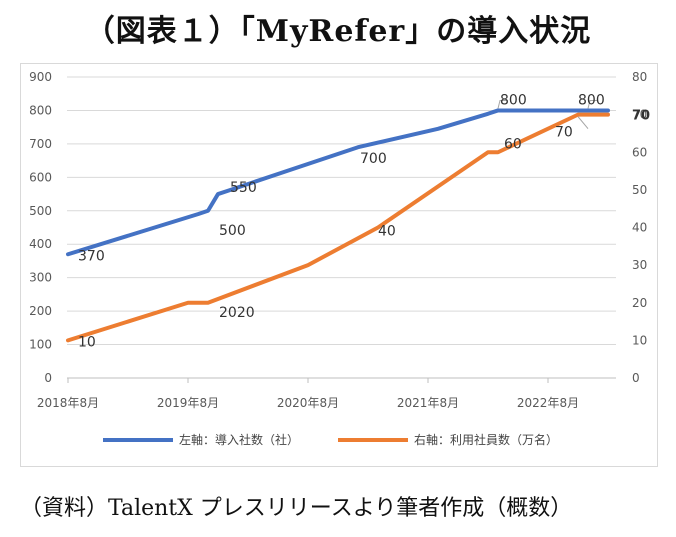 This screenshot has width=676, height=537. Describe the element at coordinates (636, 378) in the screenshot. I see `right-tick-label: 0` at that location.